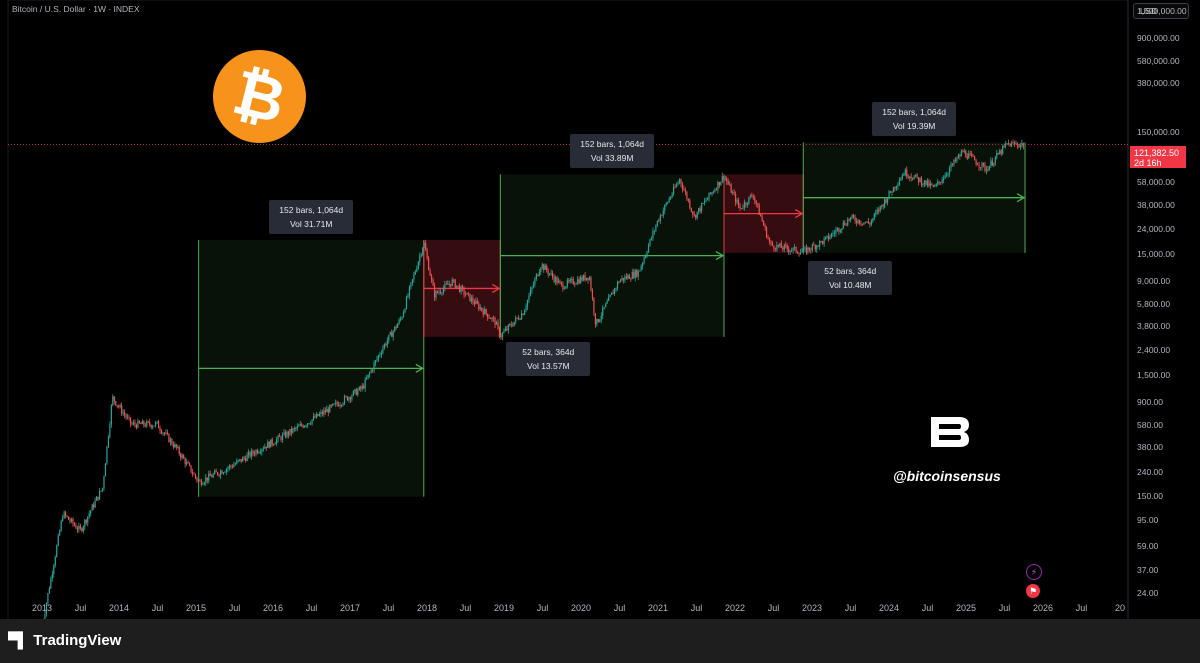 The height and width of the screenshot is (663, 1200). What do you see at coordinates (1148, 163) in the screenshot?
I see `bar-countdown: 2d 16h` at bounding box center [1148, 163].